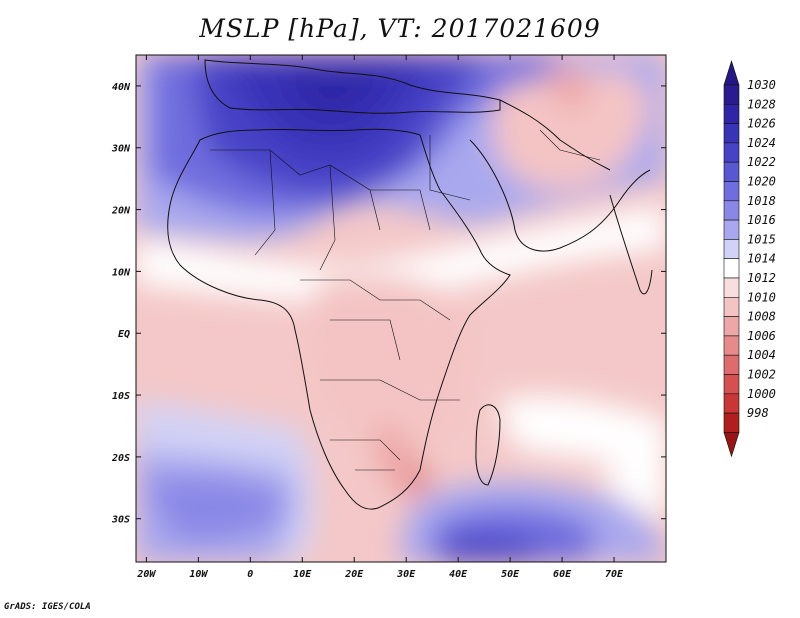  Describe the element at coordinates (124, 334) in the screenshot. I see `lat-tick-label: EQ` at that location.